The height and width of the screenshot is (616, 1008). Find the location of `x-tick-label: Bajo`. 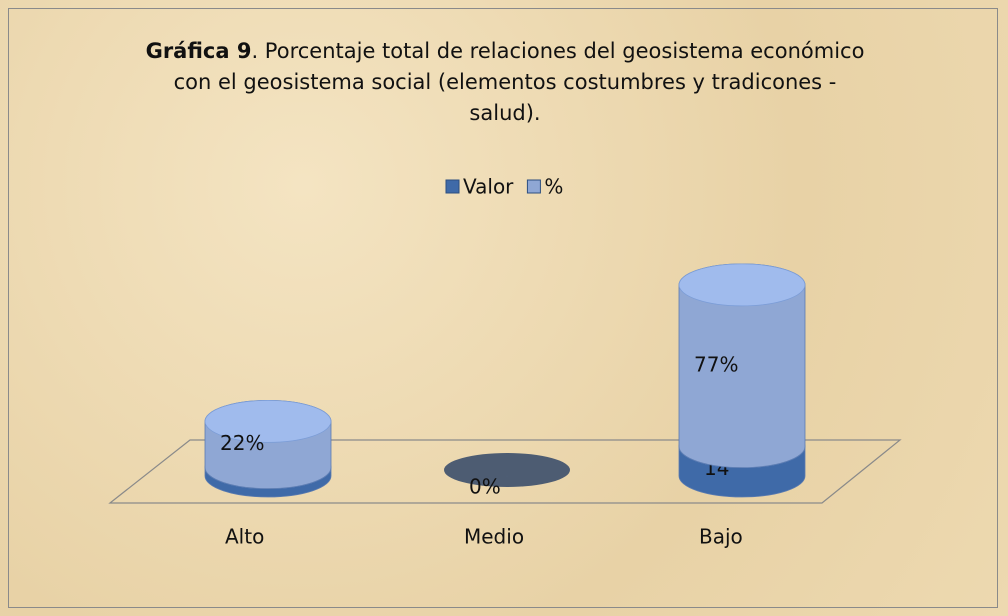

x-tick-label: Bajo is located at coordinates (721, 537).